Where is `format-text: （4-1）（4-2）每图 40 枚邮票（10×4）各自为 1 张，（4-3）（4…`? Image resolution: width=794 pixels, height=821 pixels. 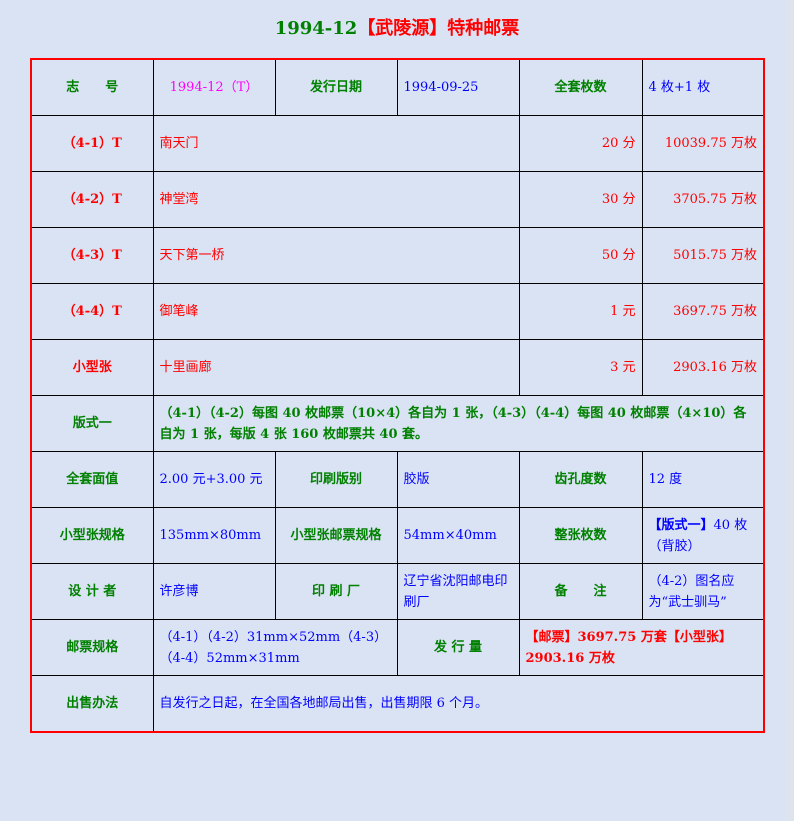
format-text: （4-1）（4-2）每图 40 枚邮票（10×4）各自为 1 张，（4-3）（4… is located at coordinates (458, 423).